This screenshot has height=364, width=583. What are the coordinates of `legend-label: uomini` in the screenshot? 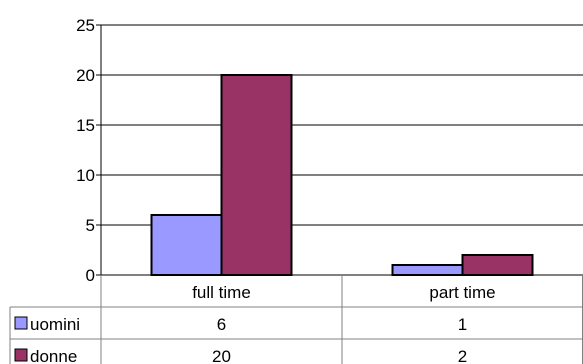 It's located at (55, 324).